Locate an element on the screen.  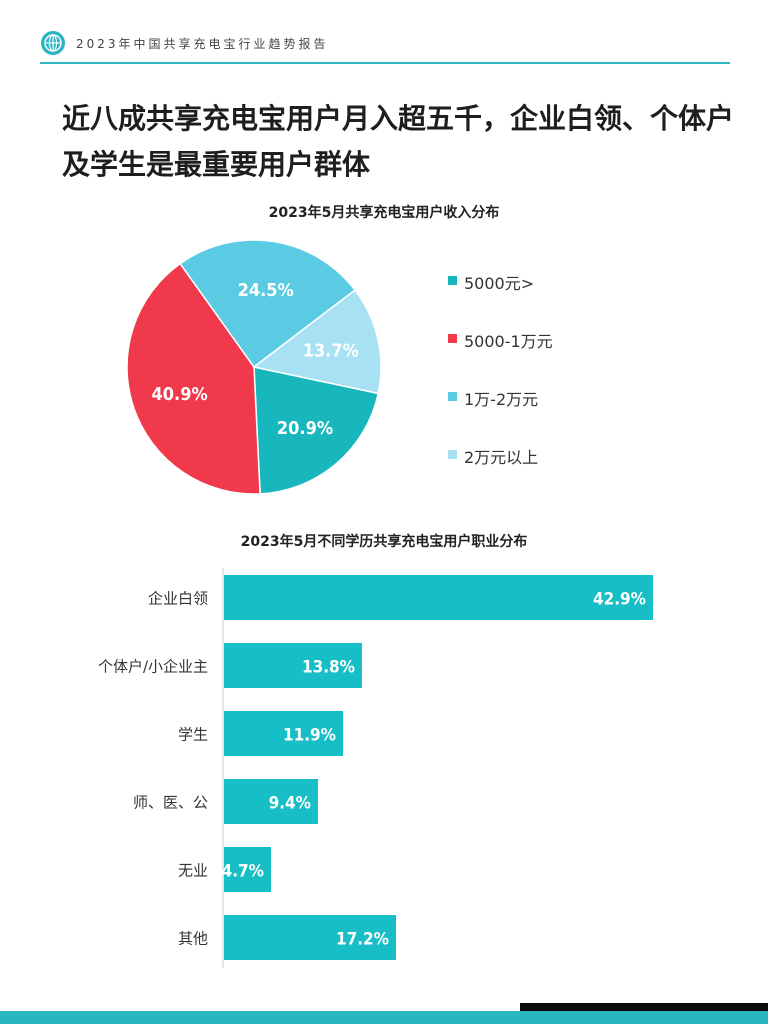
bar-value-label: 11.9% is located at coordinates (309, 736).